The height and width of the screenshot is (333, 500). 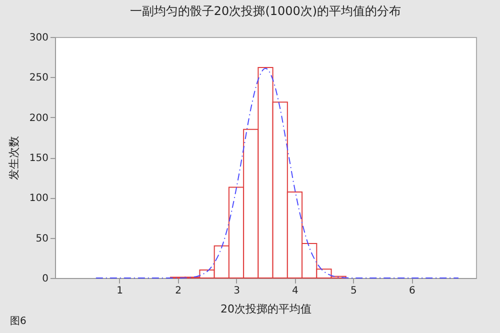 What do you see at coordinates (38, 158) in the screenshot?
I see `y-tick-label: 150` at bounding box center [38, 158].